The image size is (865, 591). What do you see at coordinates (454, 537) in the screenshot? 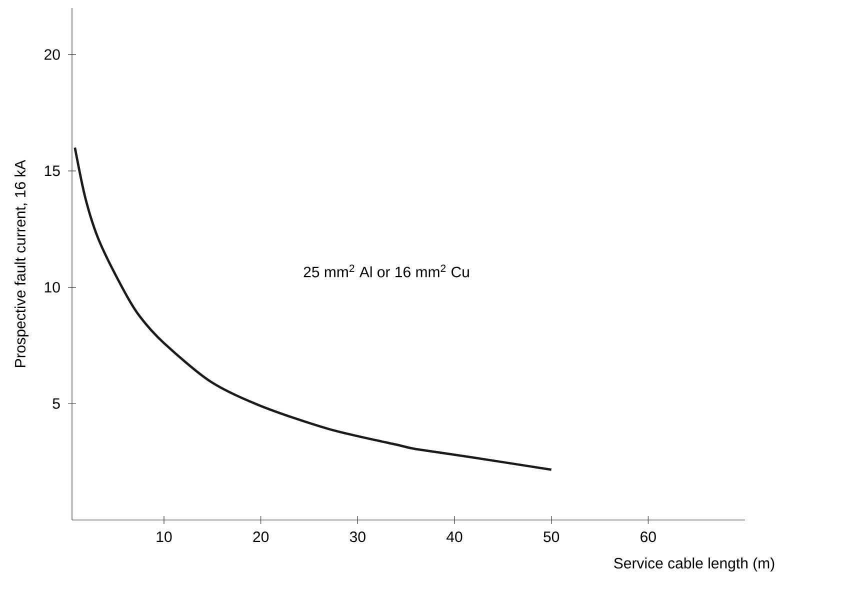
I see `x-tick-label: 40` at bounding box center [454, 537].